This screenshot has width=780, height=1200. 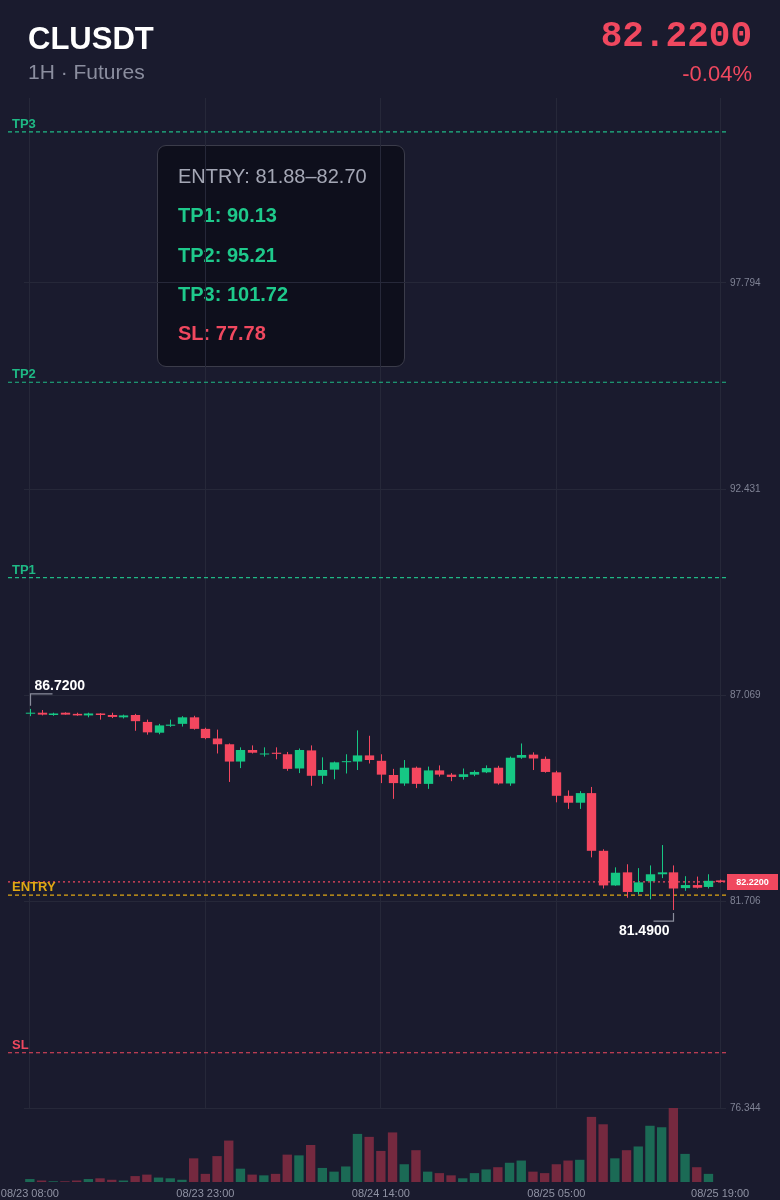 What do you see at coordinates (24, 374) in the screenshot?
I see `ref-line-label: TP2` at bounding box center [24, 374].